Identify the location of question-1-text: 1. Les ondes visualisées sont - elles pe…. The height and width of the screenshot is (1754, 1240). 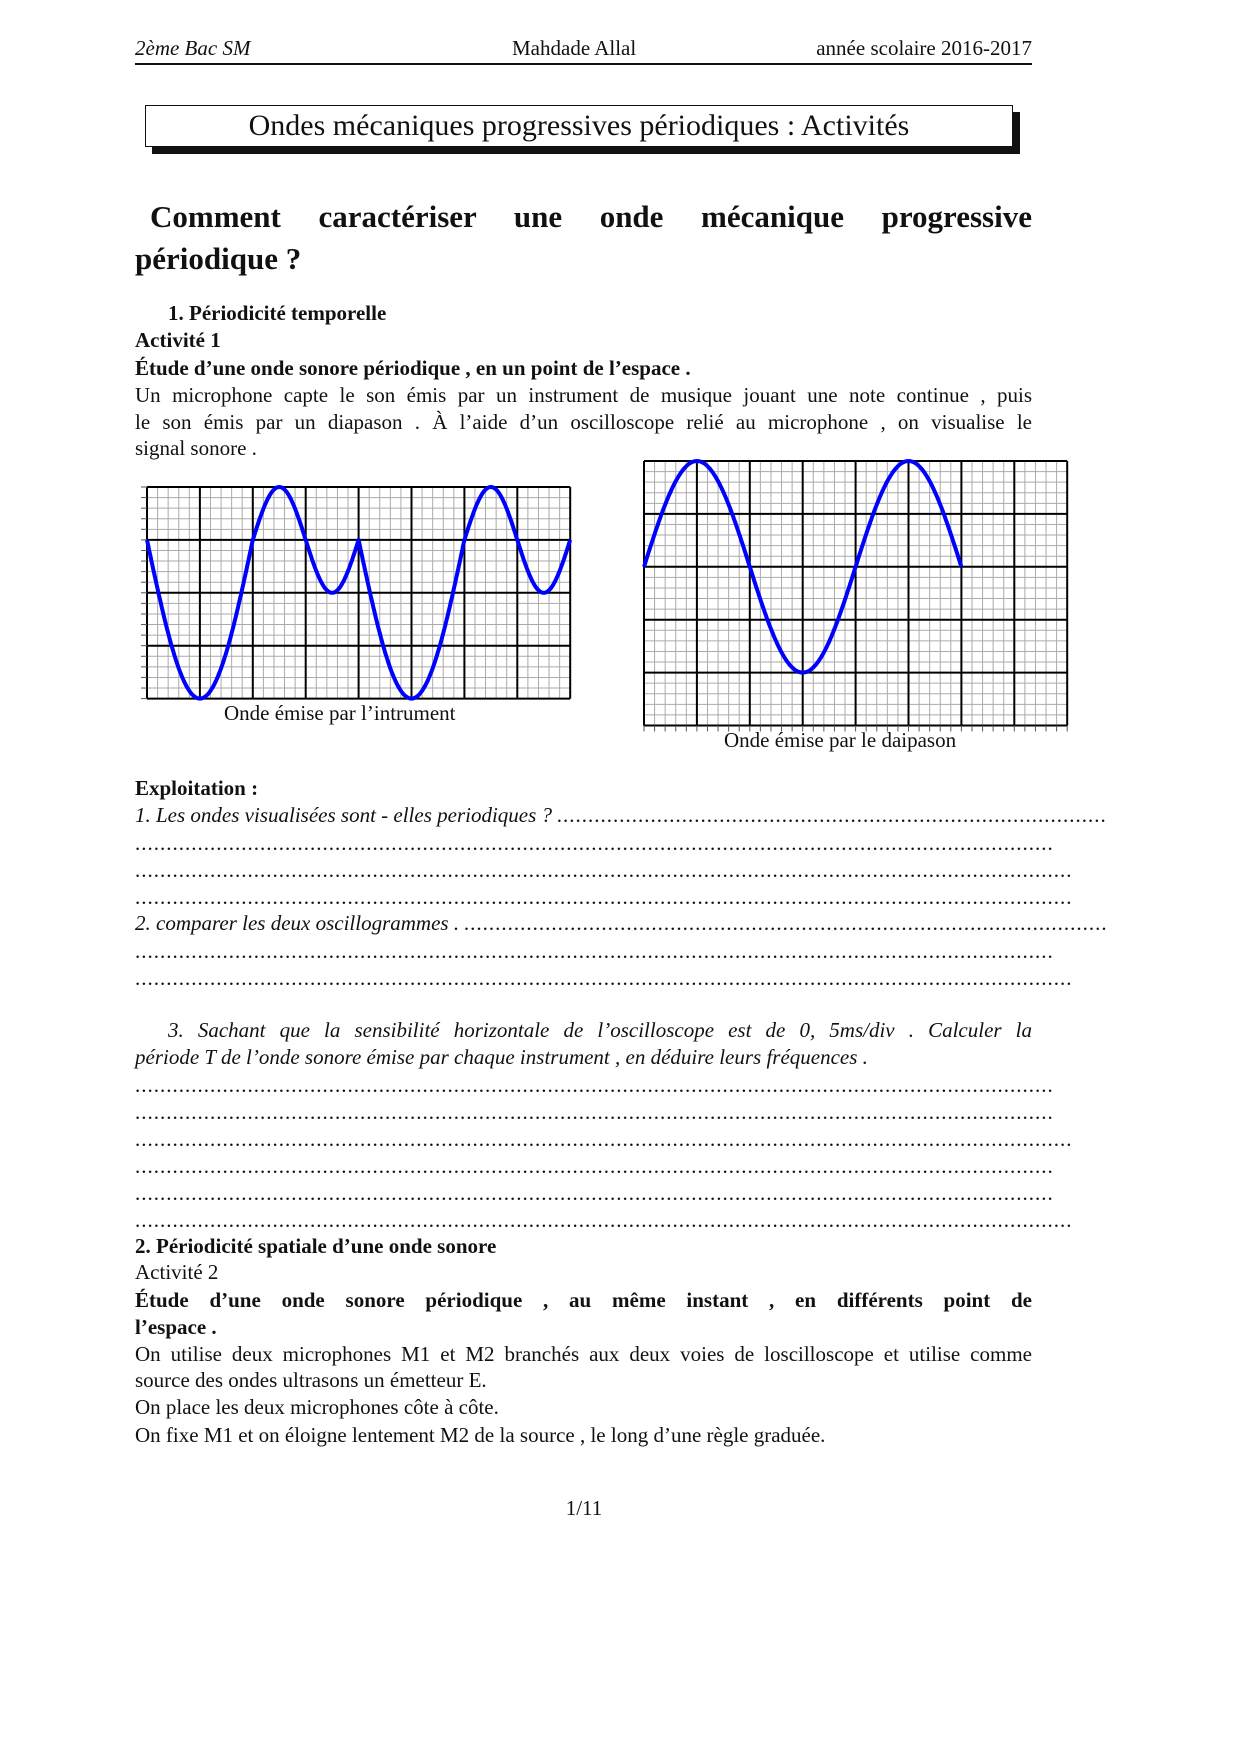
(344, 815).